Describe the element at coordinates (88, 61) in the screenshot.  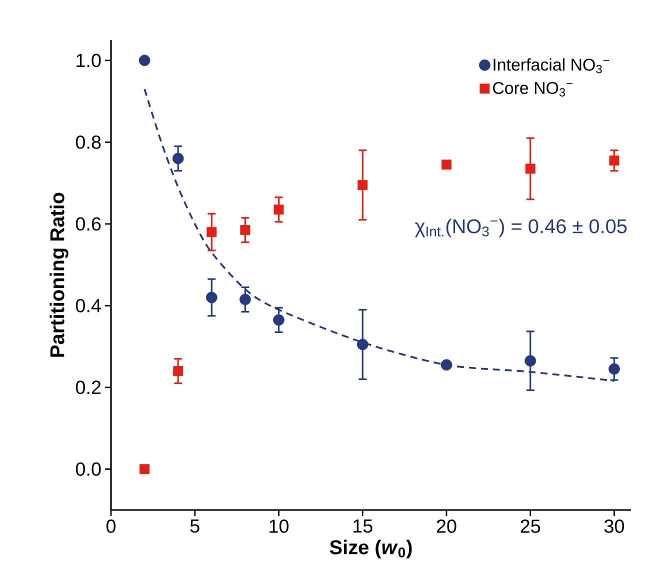
I see `y-tick-label: 1.0` at that location.